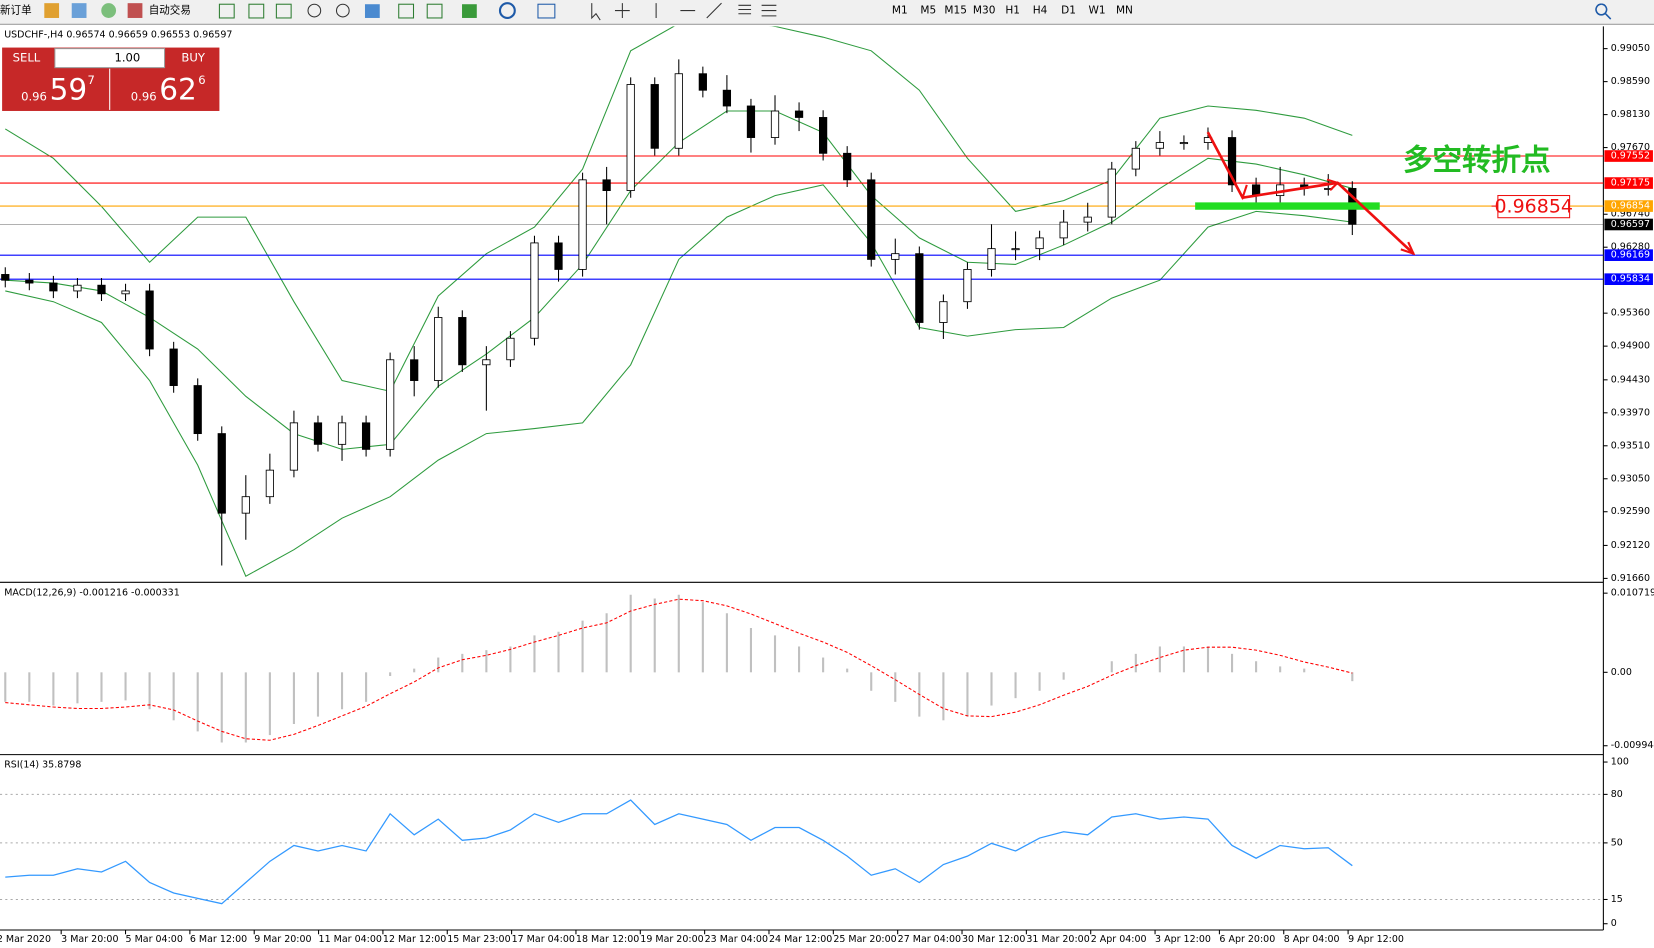 Image resolution: width=1654 pixels, height=948 pixels. What do you see at coordinates (193, 58) in the screenshot?
I see `buy-button: BUY` at bounding box center [193, 58].